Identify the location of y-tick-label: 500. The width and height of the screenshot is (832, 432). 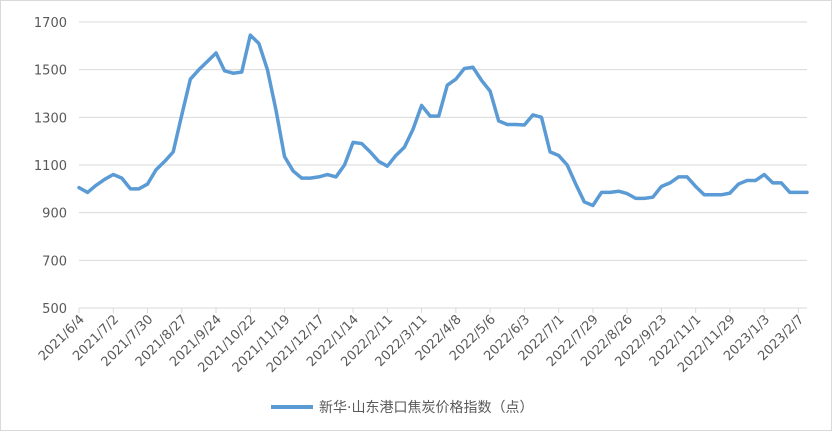
(54, 309).